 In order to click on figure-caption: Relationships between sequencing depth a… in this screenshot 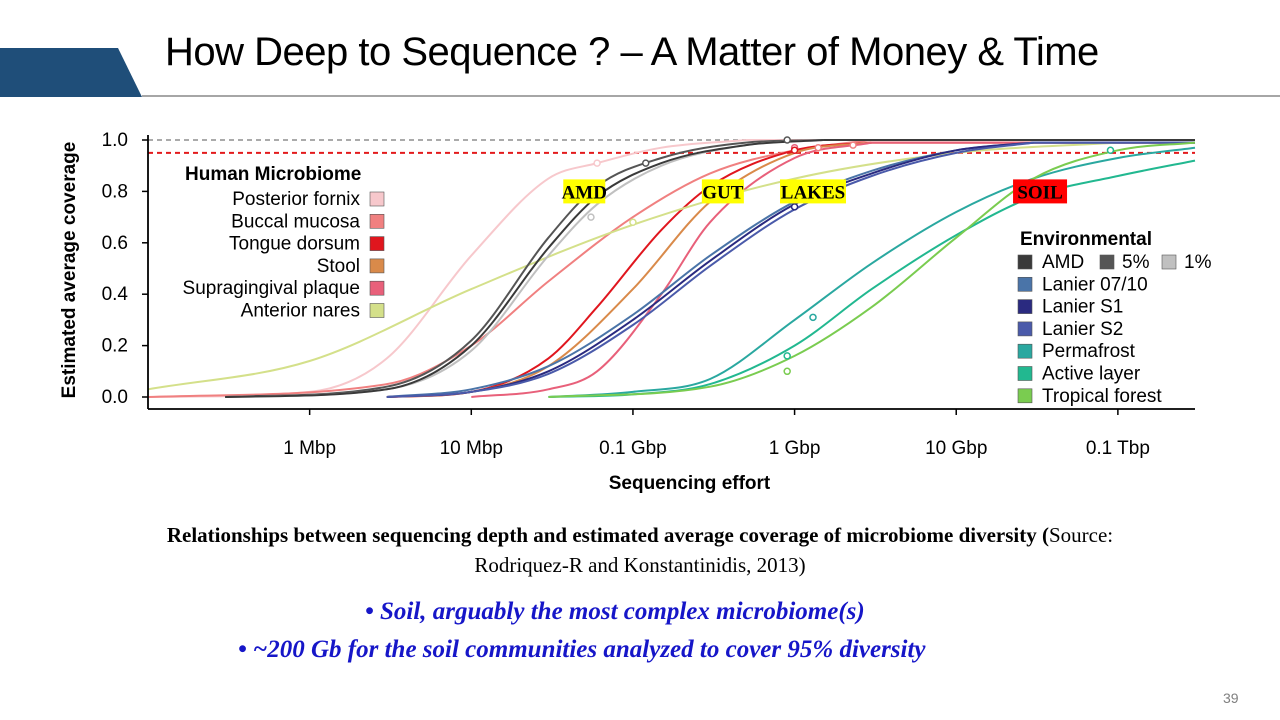, I will do `click(640, 550)`.